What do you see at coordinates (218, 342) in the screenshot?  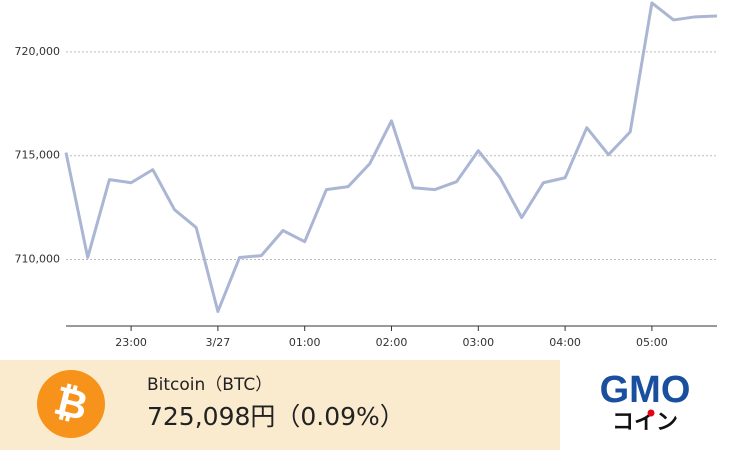 I see `x-tick-label: 3/27` at bounding box center [218, 342].